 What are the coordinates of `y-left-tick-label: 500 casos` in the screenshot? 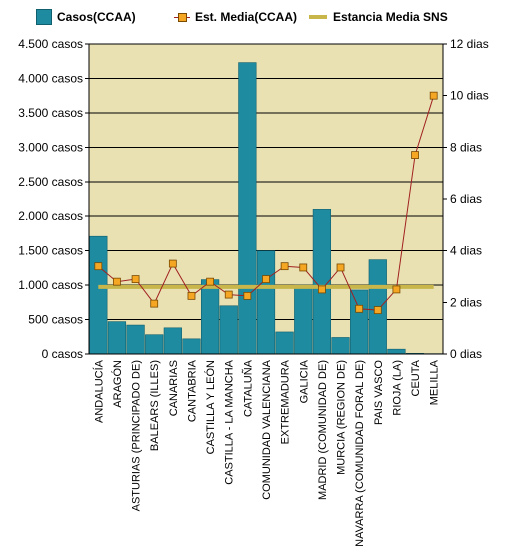 It's located at (55, 320).